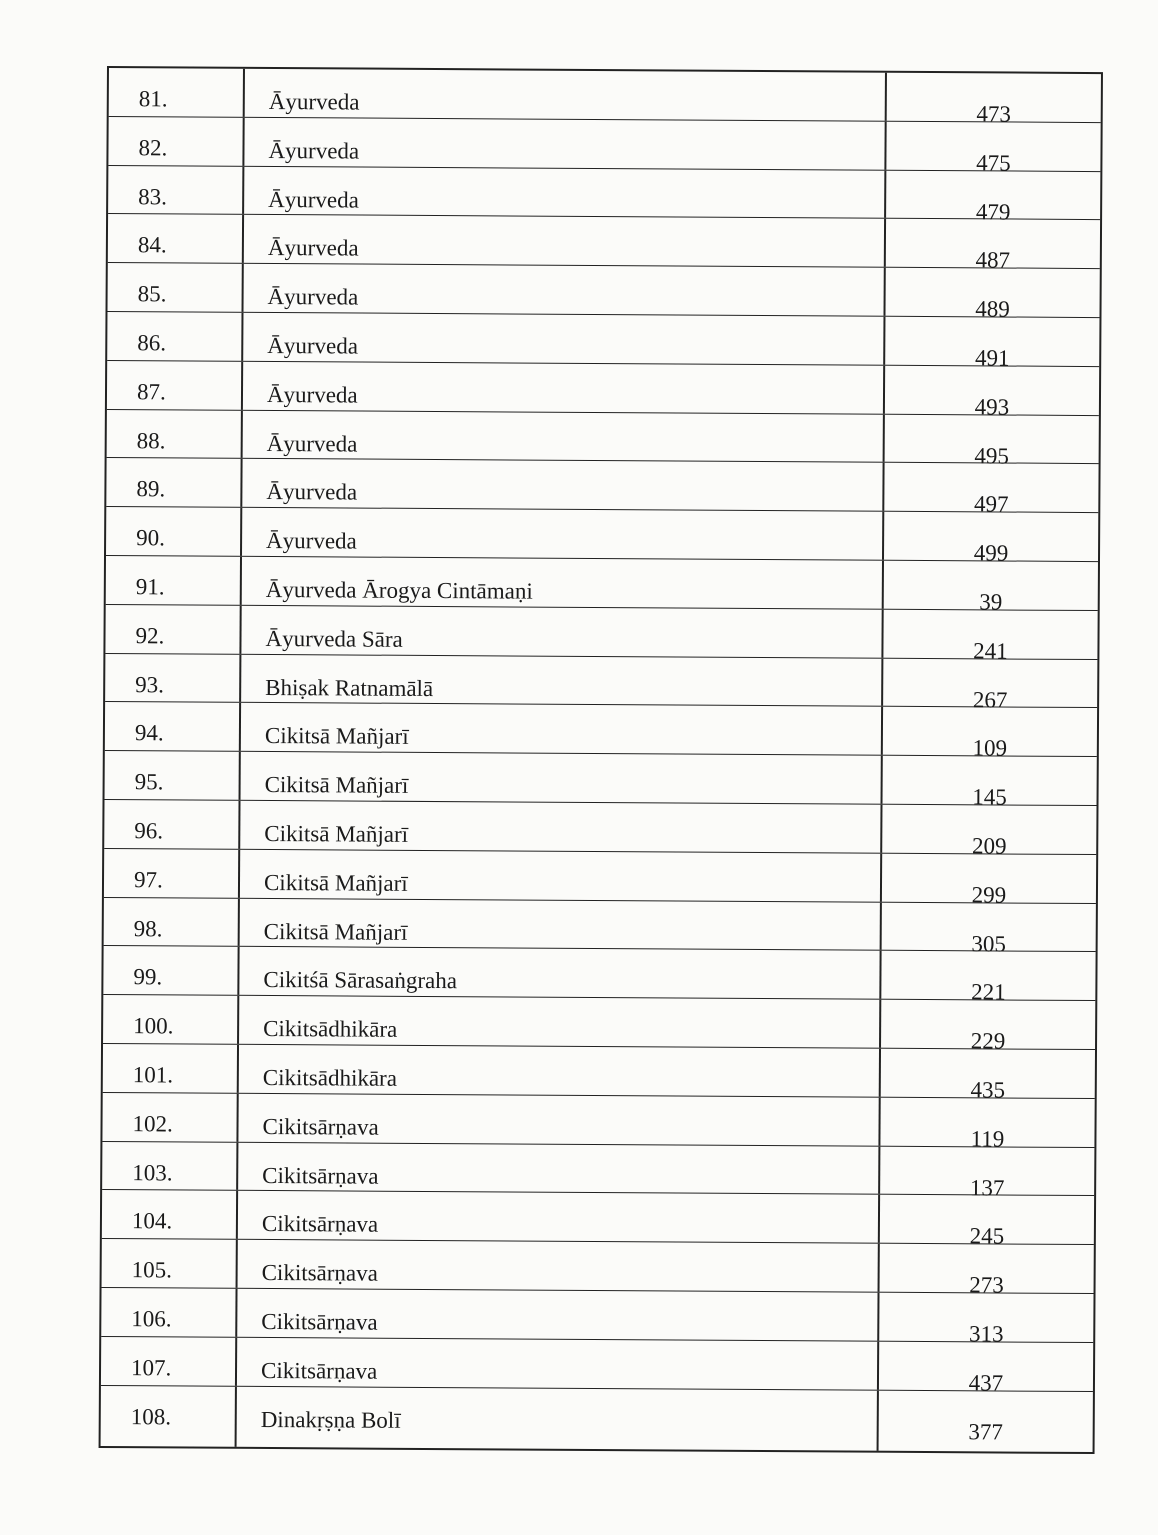 Image resolution: width=1158 pixels, height=1535 pixels. Describe the element at coordinates (174, 434) in the screenshot. I see `row-number: 88.` at that location.